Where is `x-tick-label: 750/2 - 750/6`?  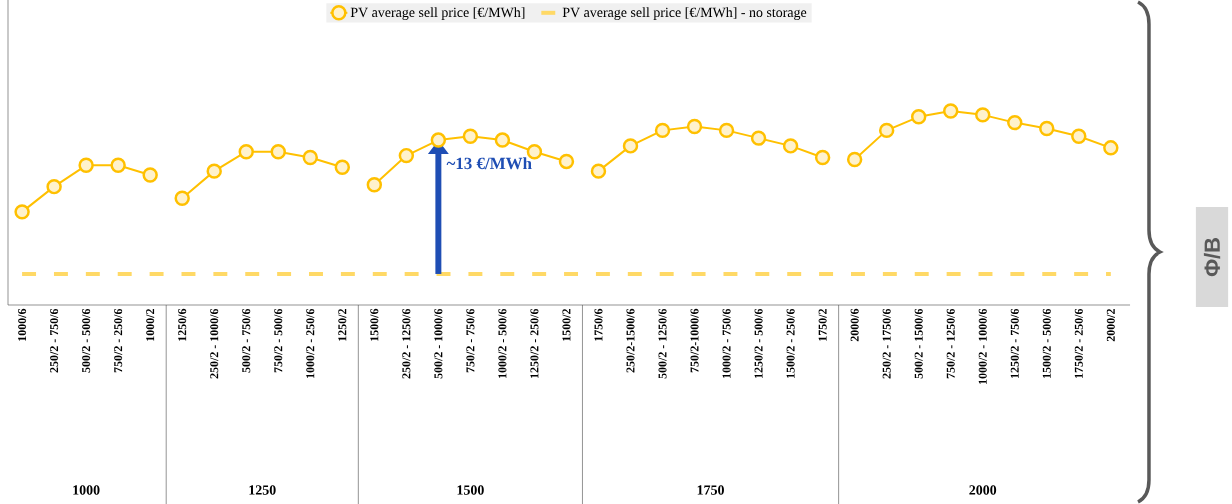
x-tick-label: 750/2 - 750/6 is located at coordinates (470, 340).